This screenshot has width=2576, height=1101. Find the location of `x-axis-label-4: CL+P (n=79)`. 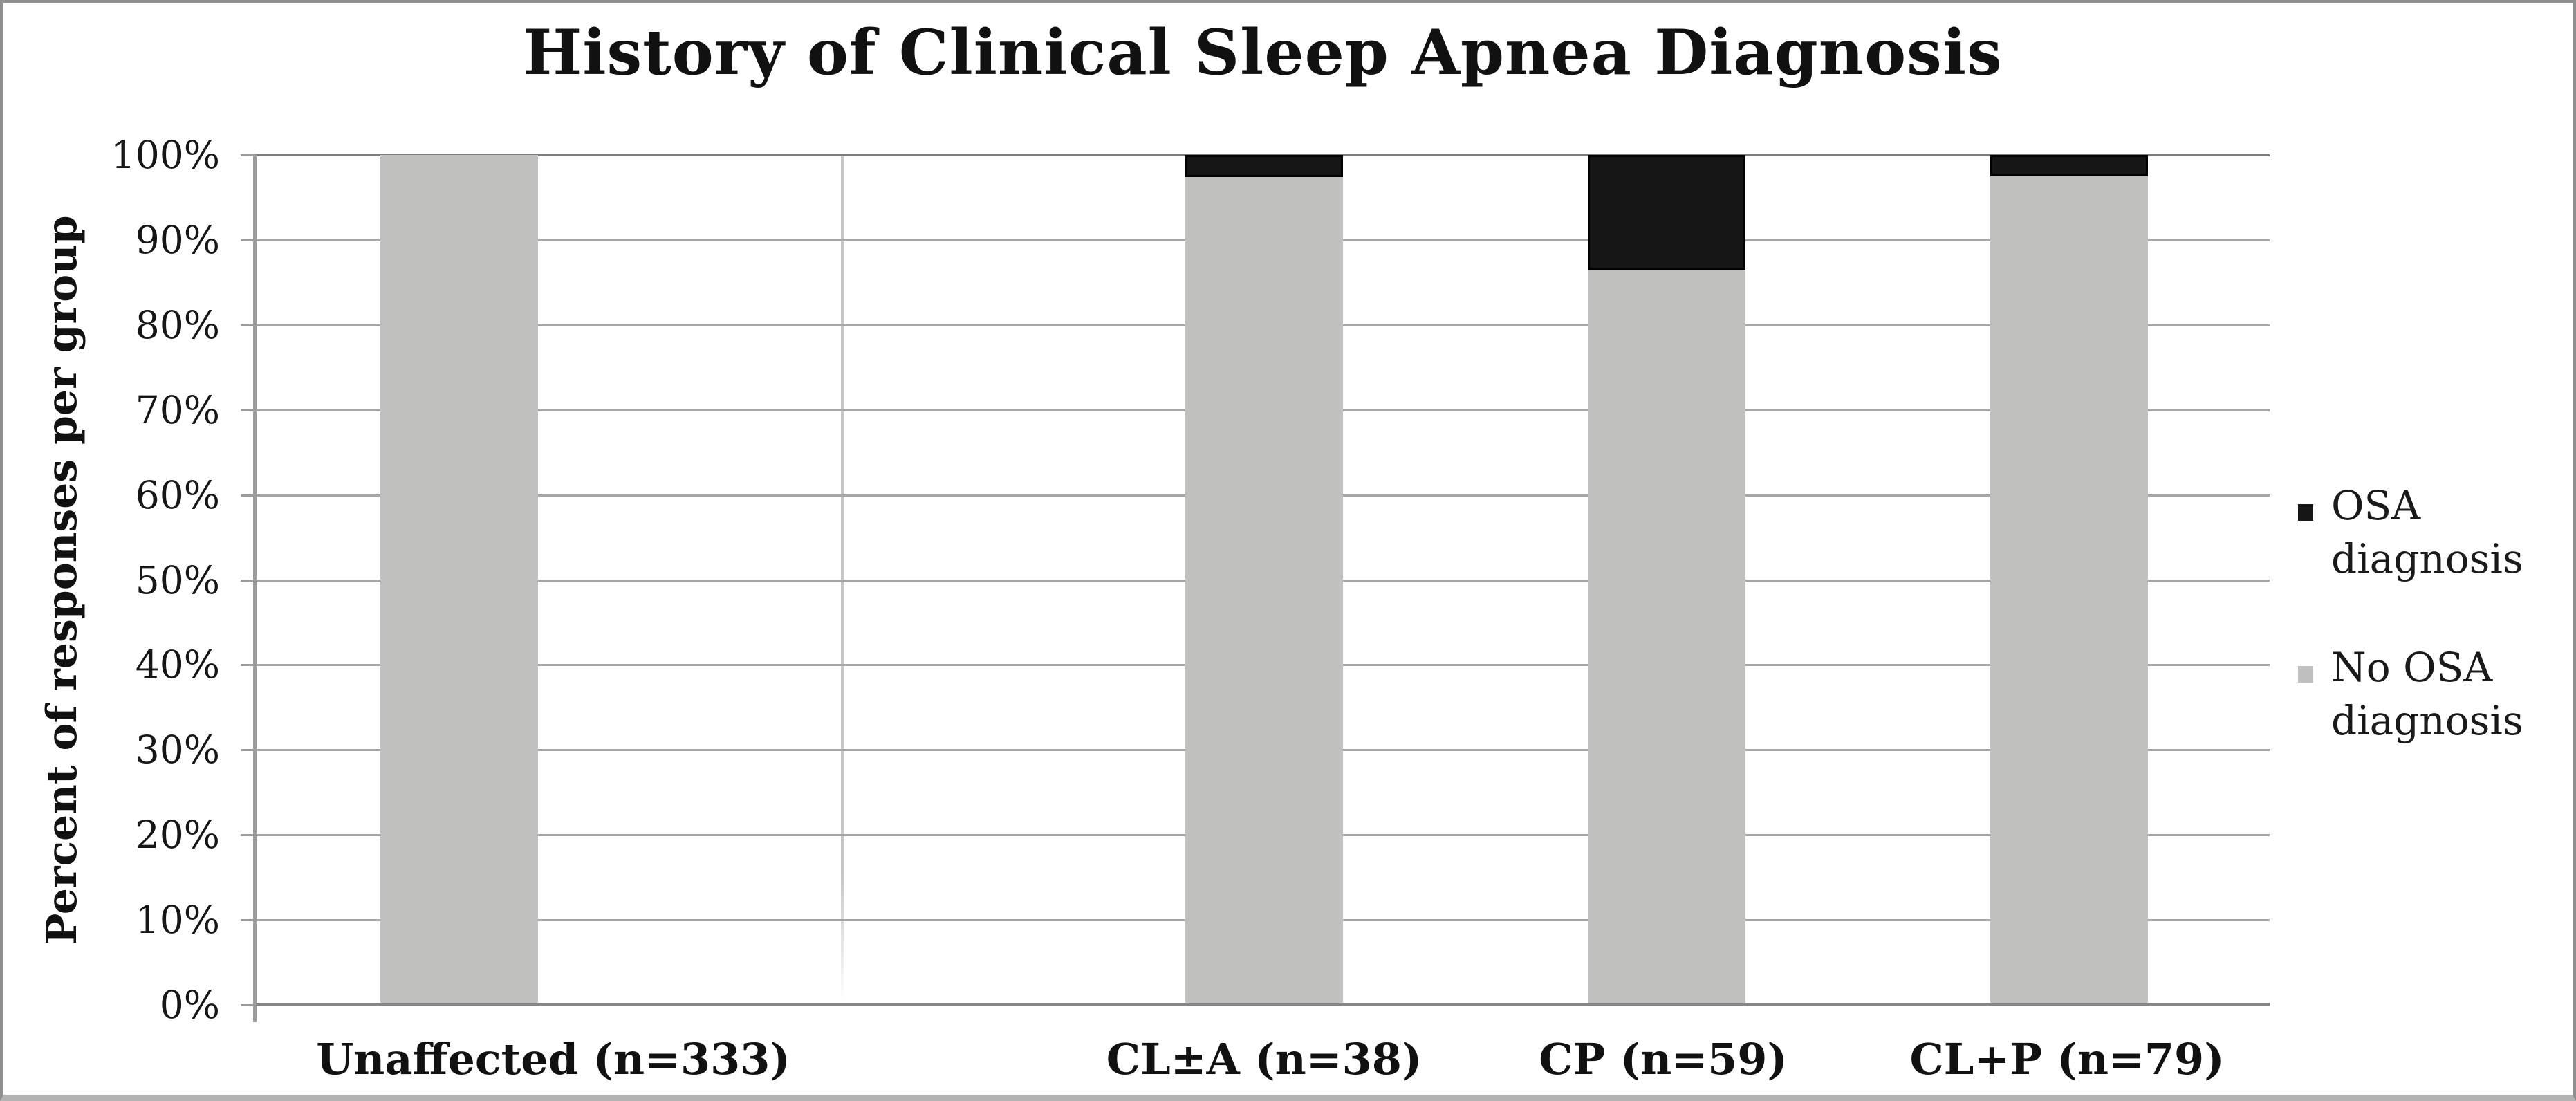

x-axis-label-4: CL+P (n=79) is located at coordinates (2067, 1059).